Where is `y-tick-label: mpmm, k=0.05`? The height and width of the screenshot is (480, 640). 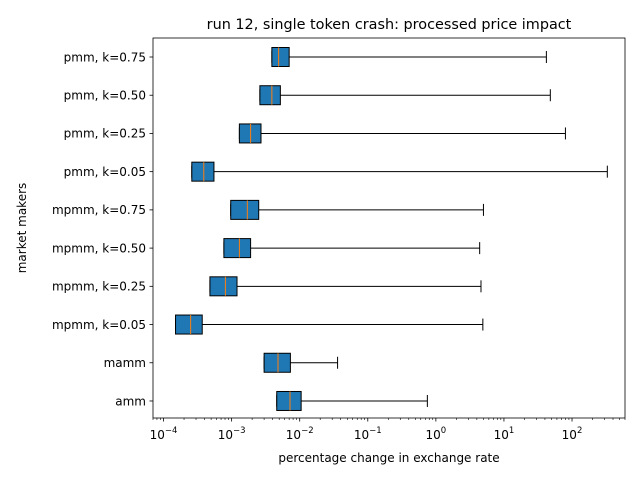 y-tick-label: mpmm, k=0.05 is located at coordinates (99, 325).